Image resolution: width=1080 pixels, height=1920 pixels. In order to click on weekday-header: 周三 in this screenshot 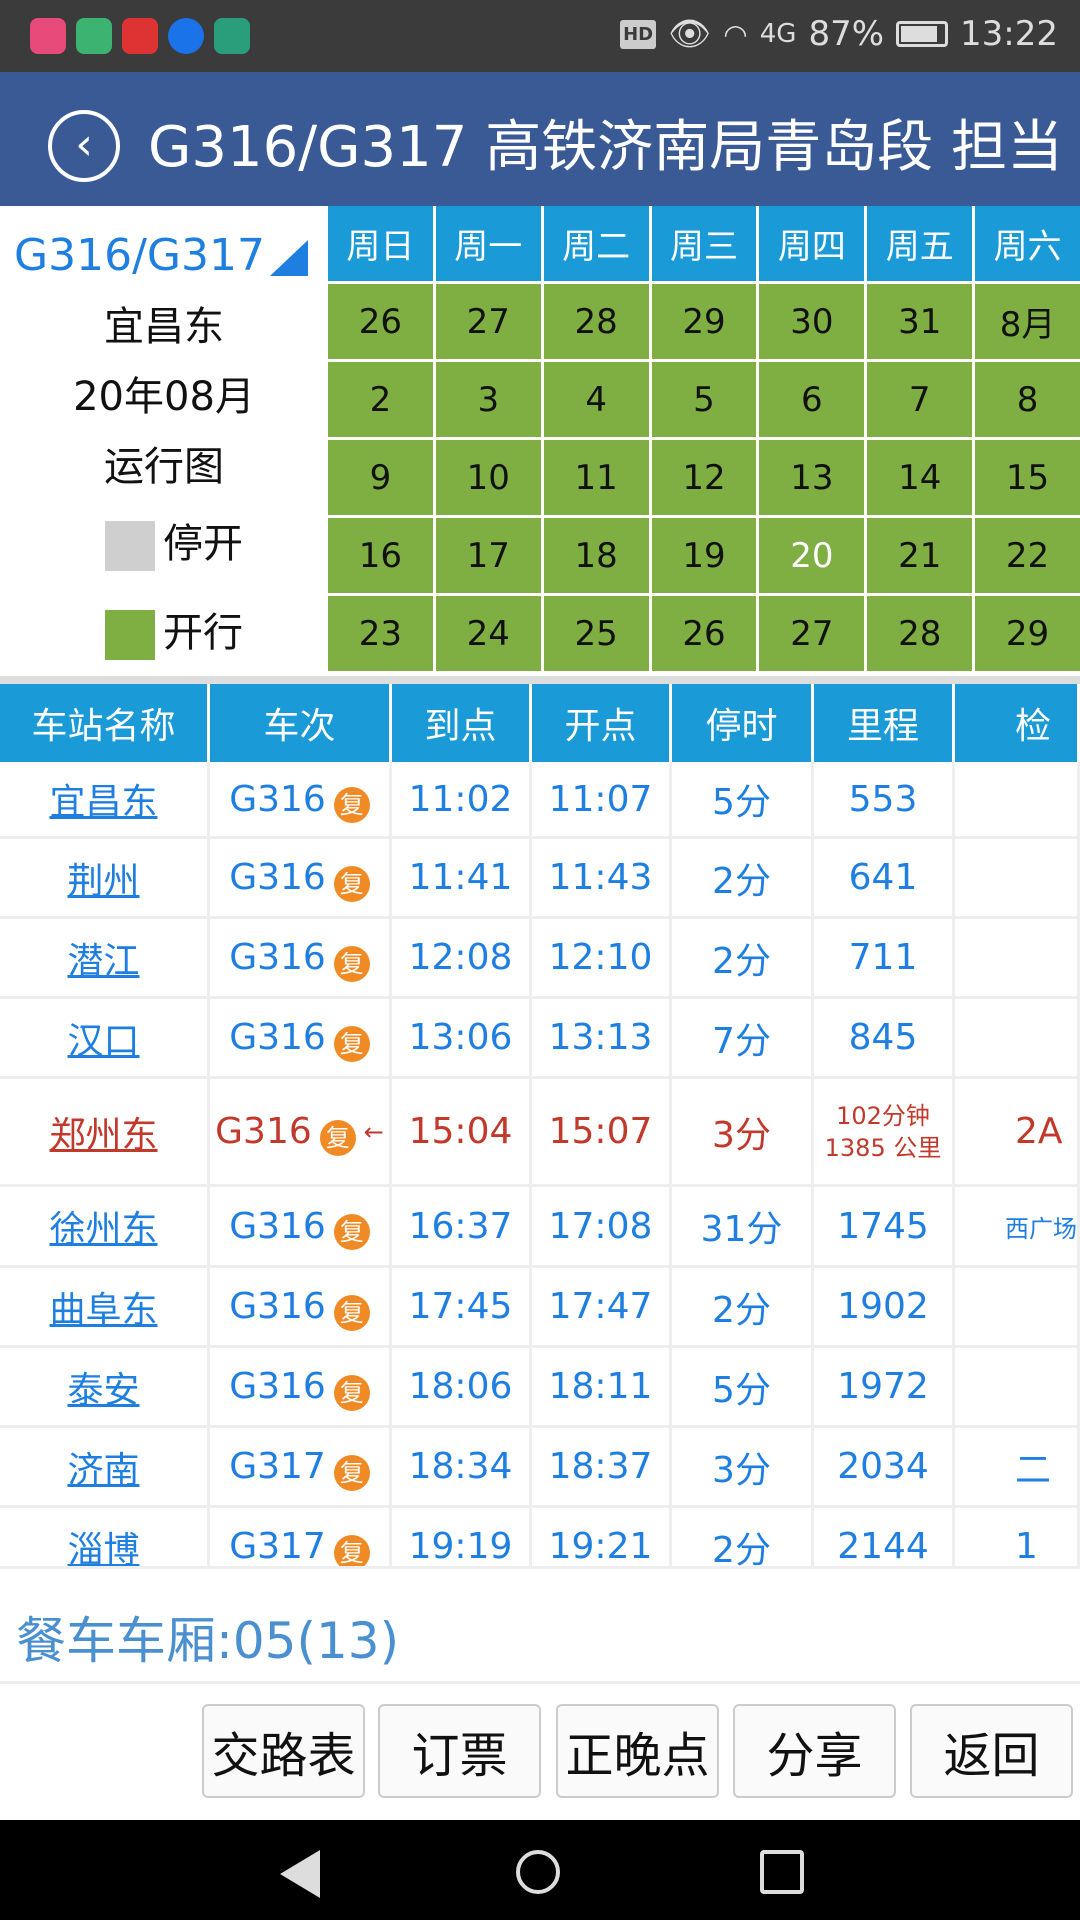, I will do `click(704, 243)`.